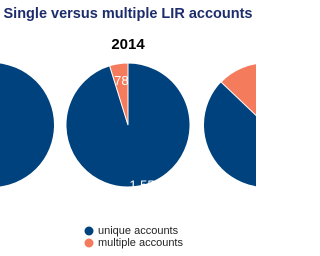  I want to click on chart-subtitle: 2014, so click(128, 44).